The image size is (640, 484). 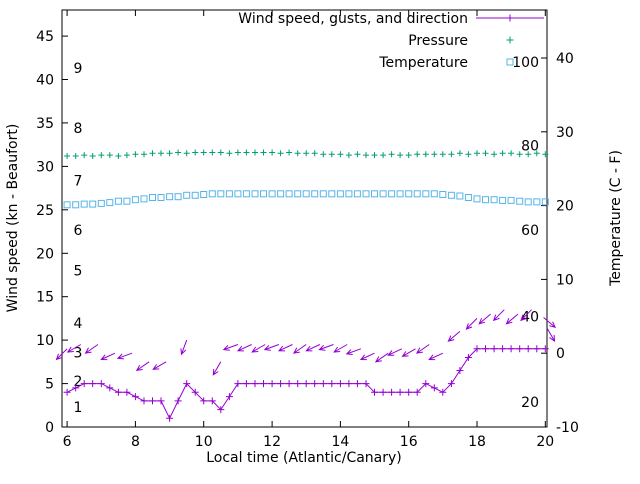 I want to click on beaufort-scale-labels: 1 2 3 4 5 6 7 8 9, so click(x=78, y=238).